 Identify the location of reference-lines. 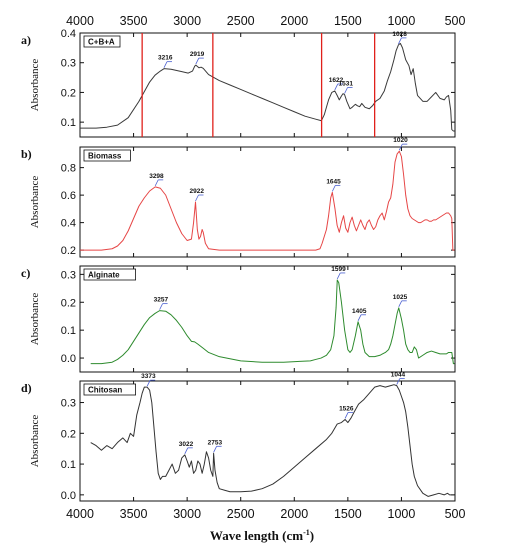
(258, 85).